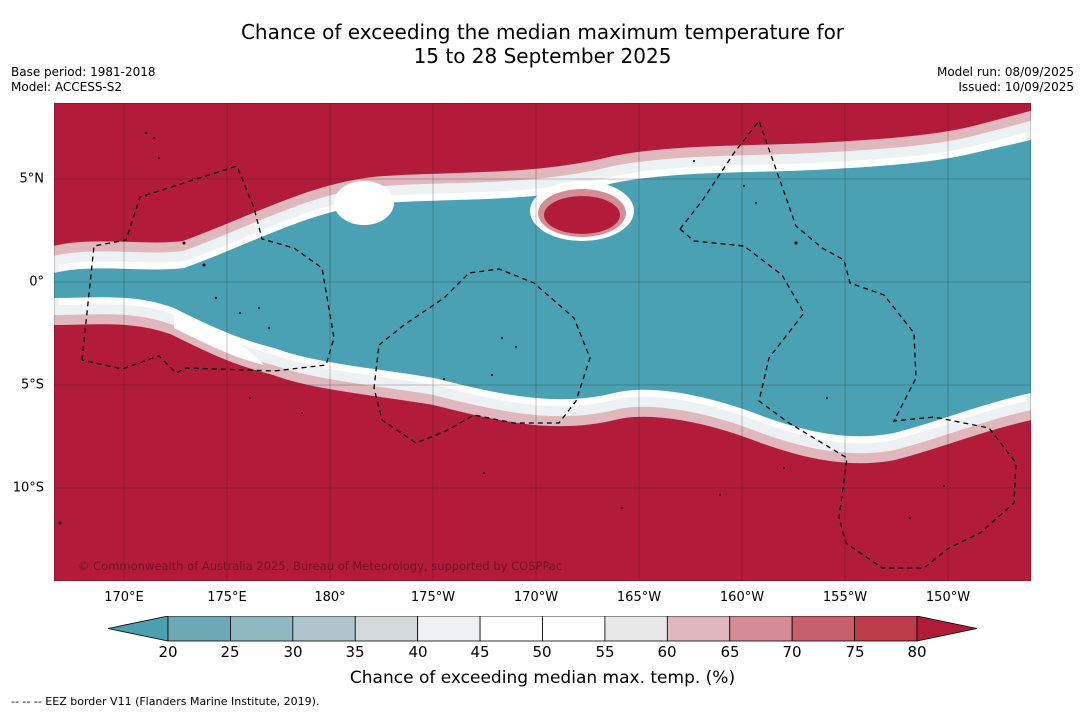 The image size is (1085, 713). Describe the element at coordinates (845, 597) in the screenshot. I see `lon-label-155w: 155°W` at that location.